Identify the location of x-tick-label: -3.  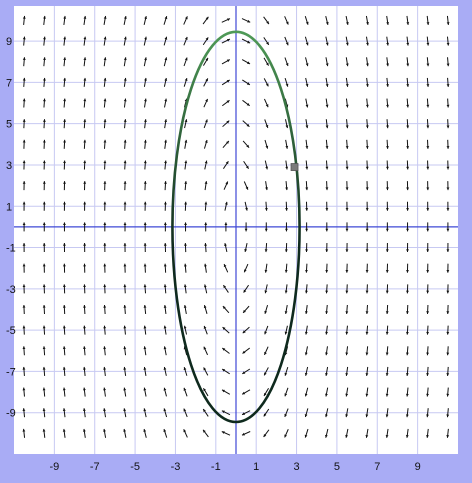
(176, 467).